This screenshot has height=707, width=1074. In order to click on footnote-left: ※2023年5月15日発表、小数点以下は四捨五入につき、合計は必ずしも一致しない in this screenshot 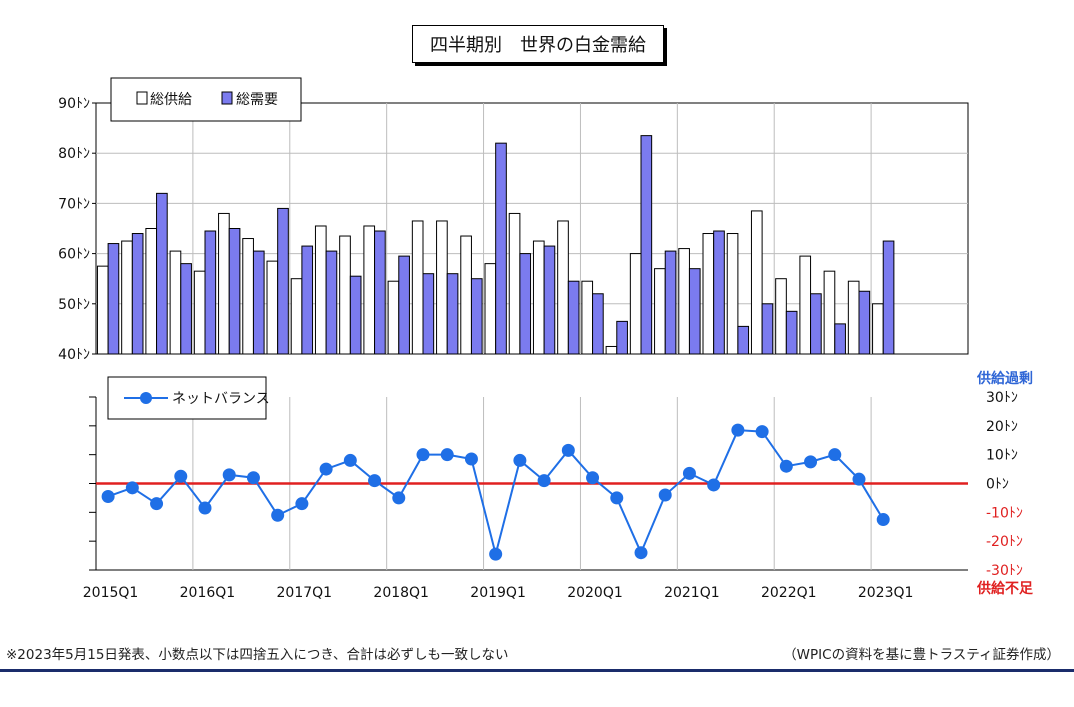, I will do `click(257, 655)`.